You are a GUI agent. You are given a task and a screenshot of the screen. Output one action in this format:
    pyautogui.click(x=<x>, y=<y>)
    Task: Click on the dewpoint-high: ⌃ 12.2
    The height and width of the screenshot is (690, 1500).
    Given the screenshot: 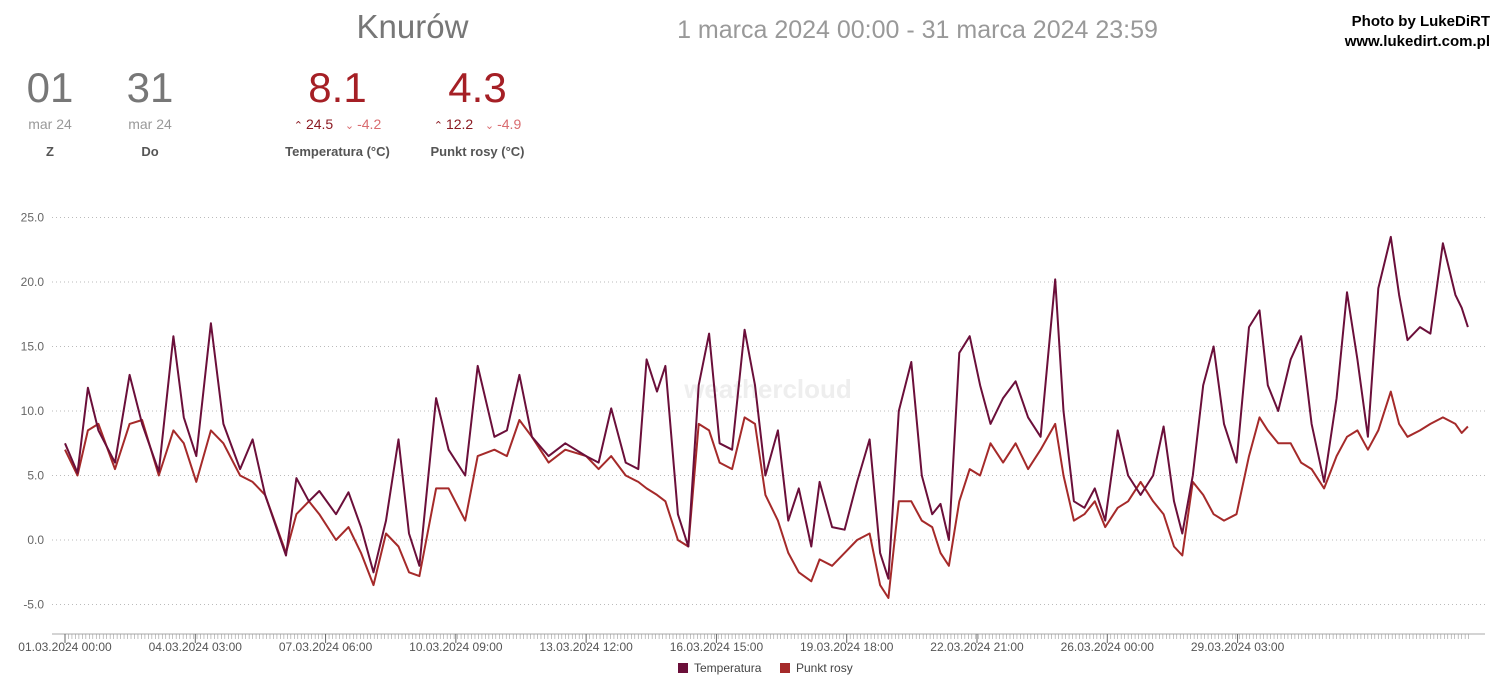 What is the action you would take?
    pyautogui.click(x=453, y=124)
    